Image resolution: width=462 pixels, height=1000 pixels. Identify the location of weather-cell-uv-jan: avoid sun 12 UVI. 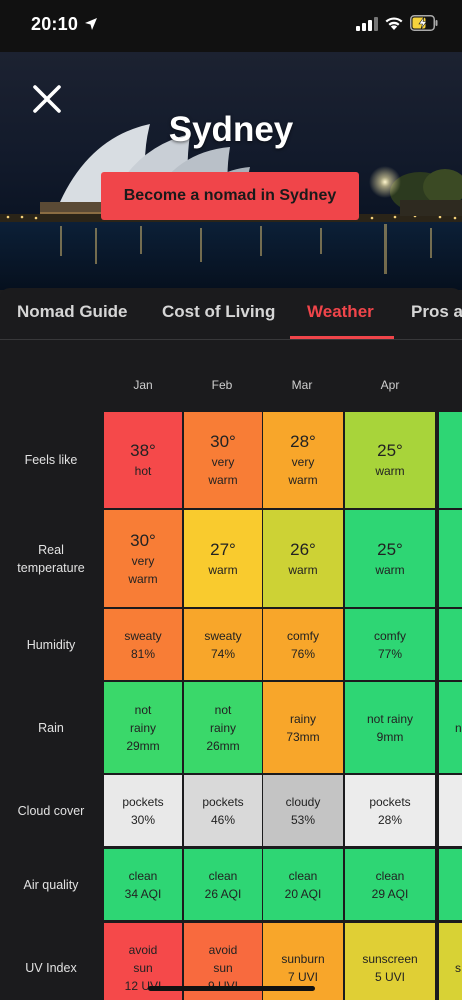
(143, 961).